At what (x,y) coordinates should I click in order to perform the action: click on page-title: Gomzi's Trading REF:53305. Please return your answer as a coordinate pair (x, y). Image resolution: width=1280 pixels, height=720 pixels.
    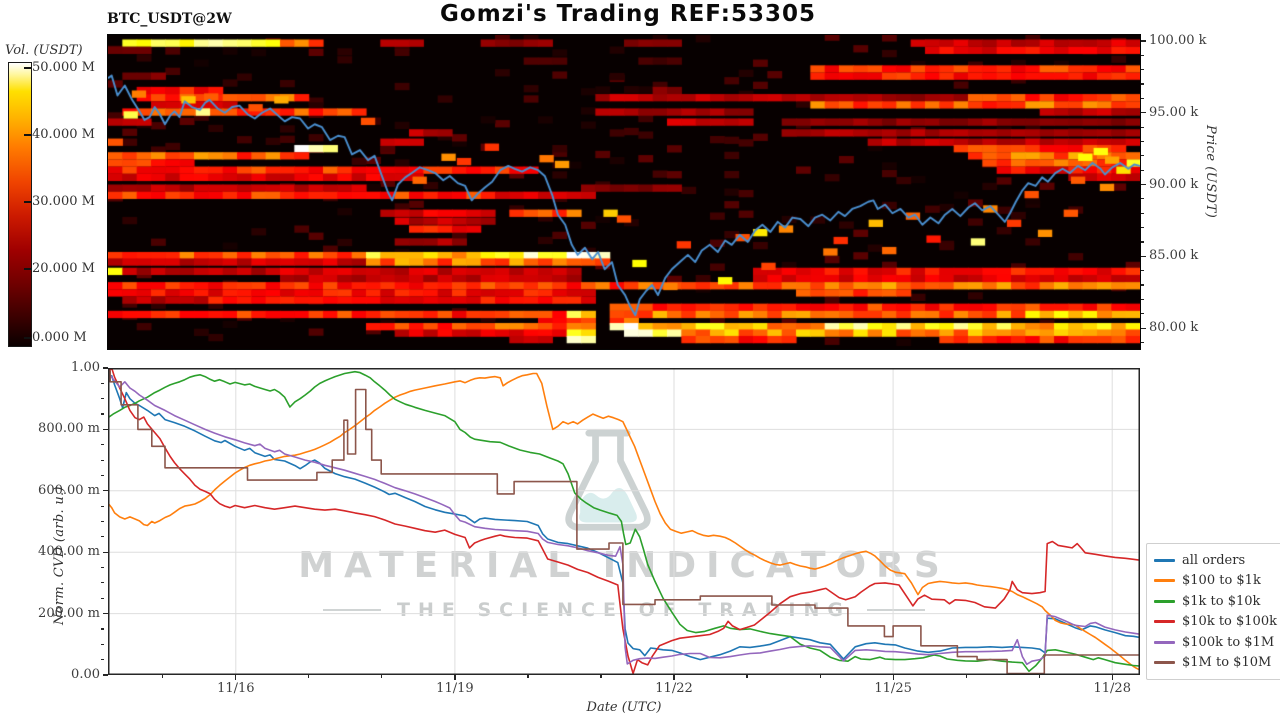
    Looking at the image, I should click on (628, 14).